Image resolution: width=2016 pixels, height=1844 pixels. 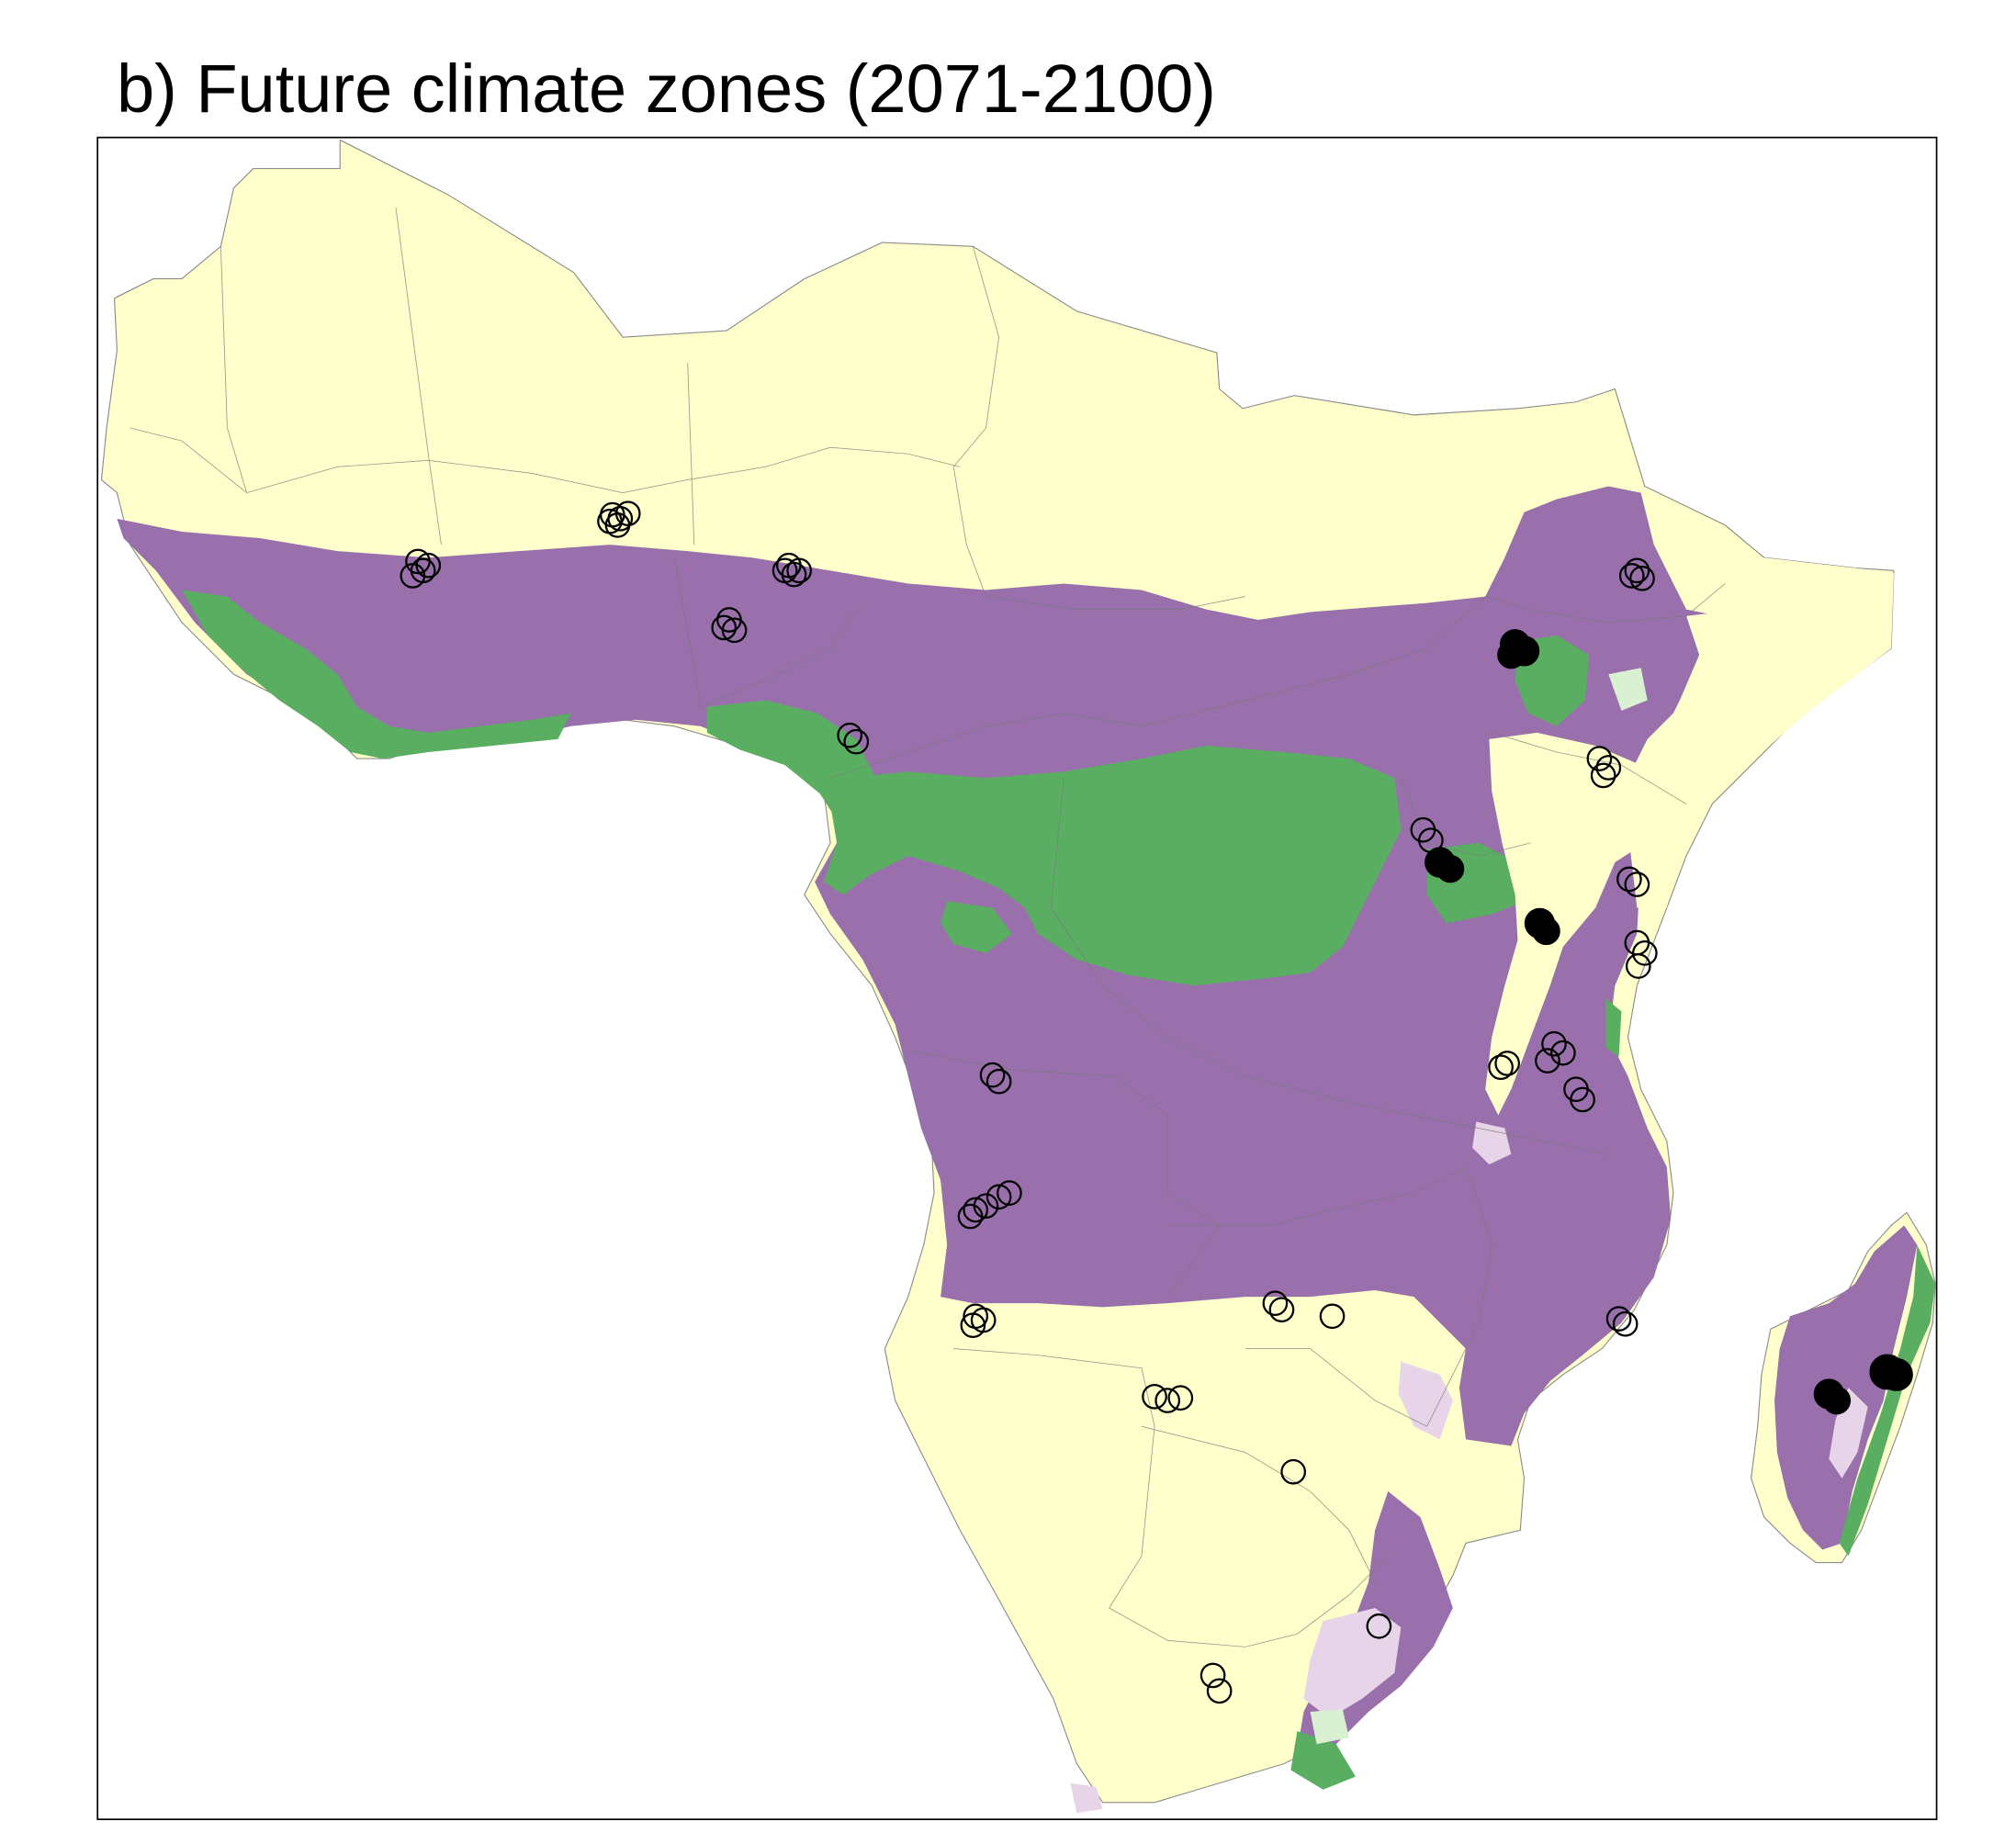 What do you see at coordinates (990, 1205) in the screenshot?
I see `marker-cluster-angola-mid` at bounding box center [990, 1205].